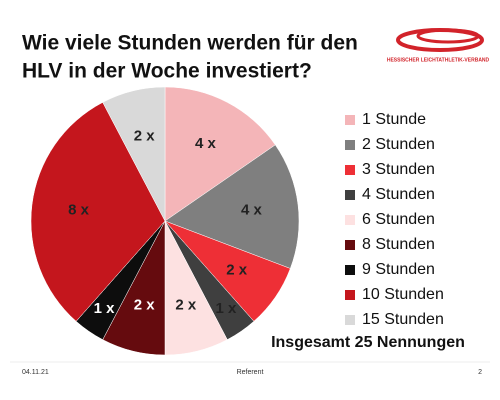  Describe the element at coordinates (398, 269) in the screenshot. I see `legend-label: 9 Stunden` at that location.